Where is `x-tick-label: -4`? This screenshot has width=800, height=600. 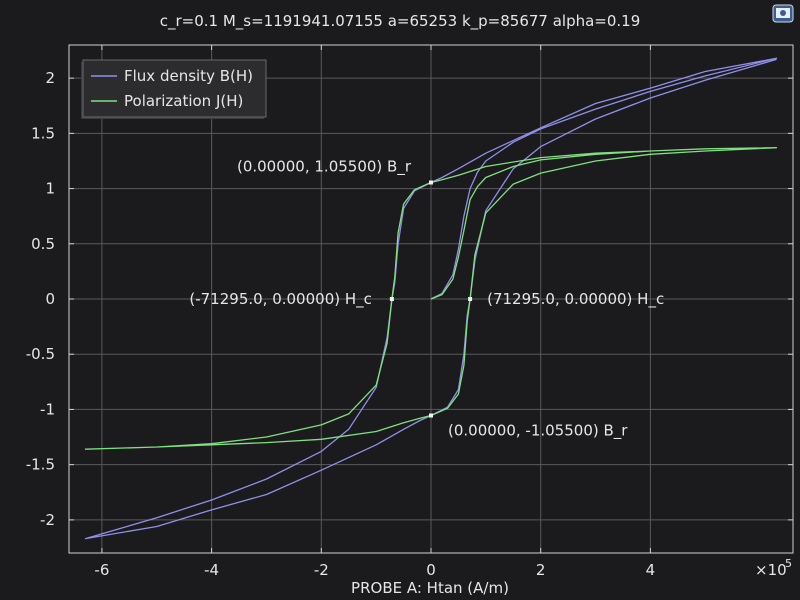
x-tick-label: -4 is located at coordinates (211, 570).